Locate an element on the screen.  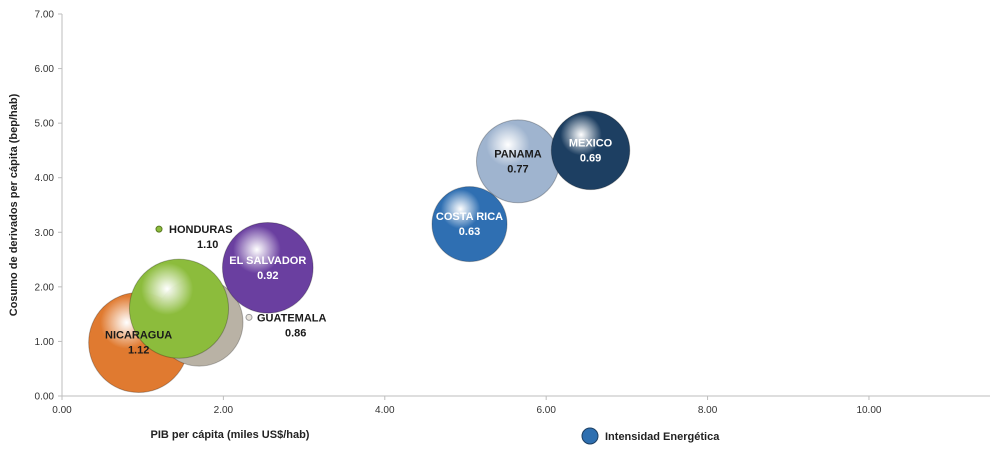
honduras-marker-dot is located at coordinates (159, 229).